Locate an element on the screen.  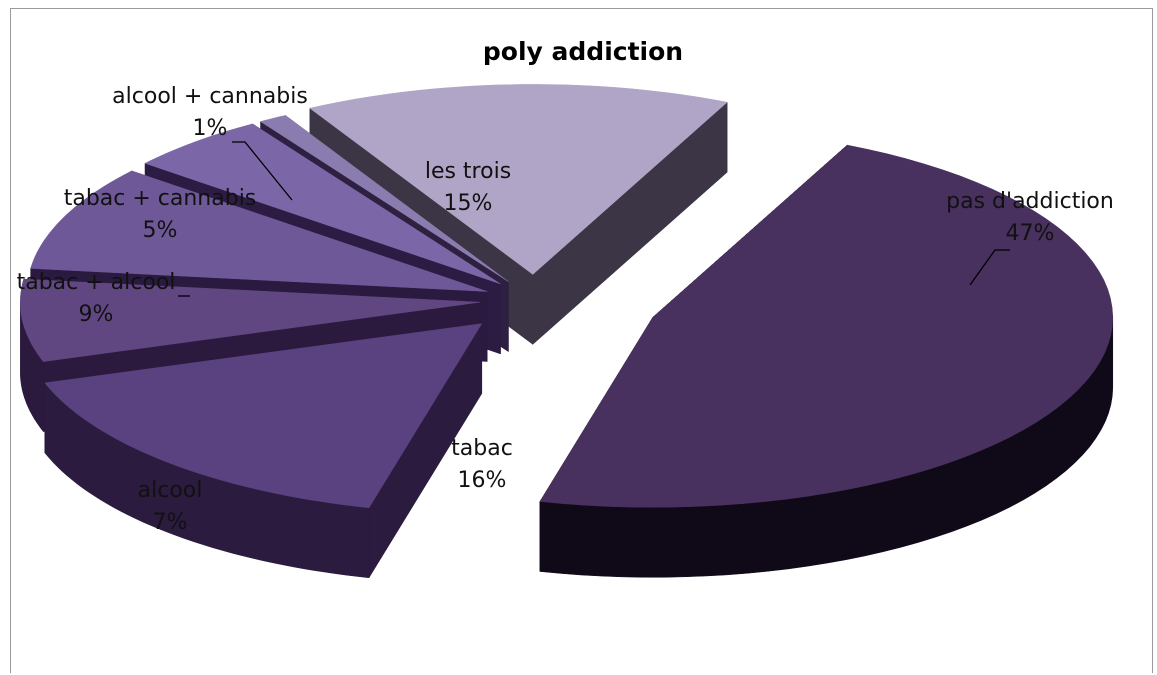
label-pas-d-addiction-leader-line is located at coordinates (989, 267).